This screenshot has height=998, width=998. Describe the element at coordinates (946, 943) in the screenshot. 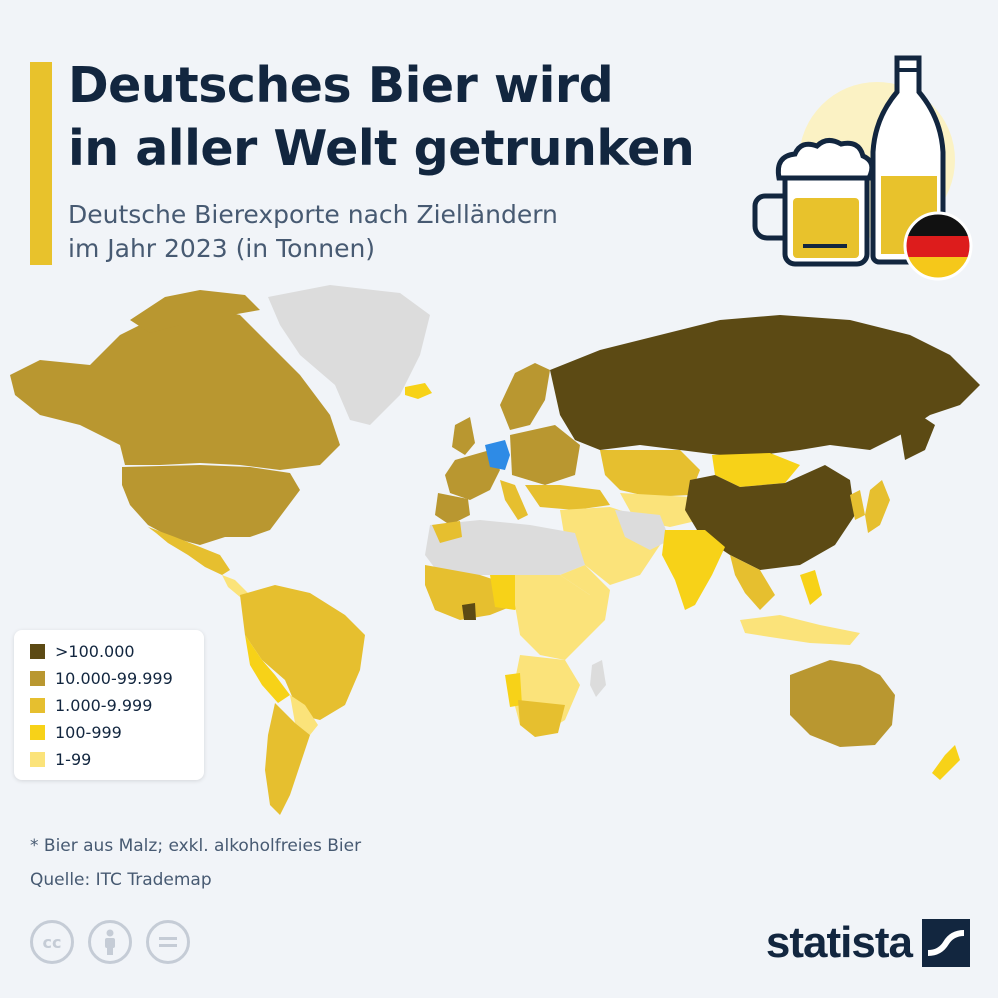

I see `statista-logo-icon` at that location.